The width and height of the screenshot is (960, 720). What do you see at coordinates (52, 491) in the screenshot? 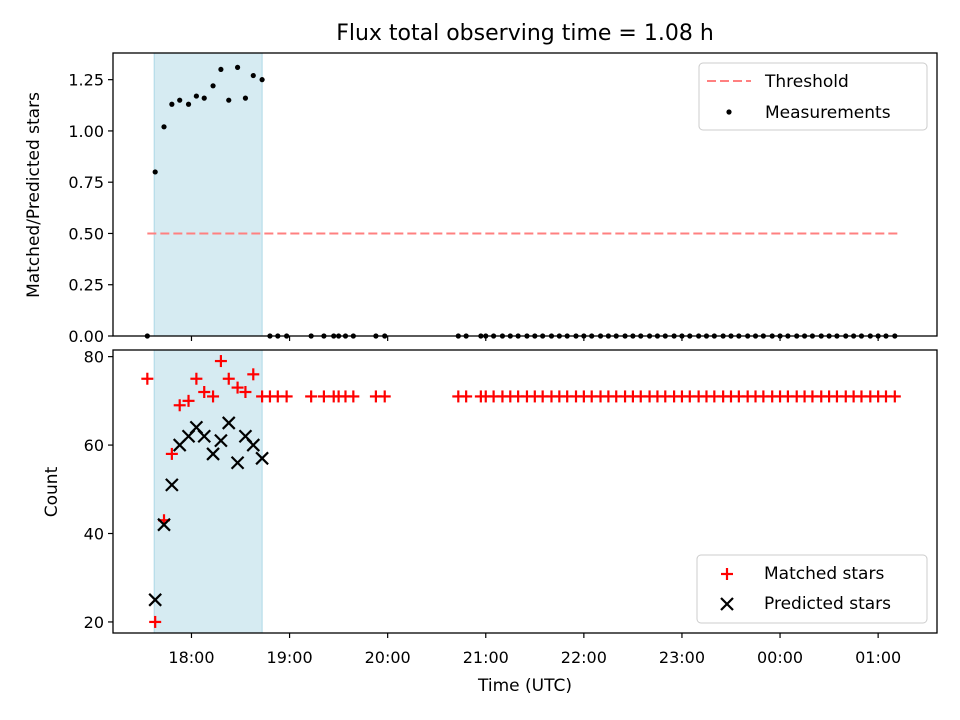
I see `bottom-y-axis-label: Count` at bounding box center [52, 491].